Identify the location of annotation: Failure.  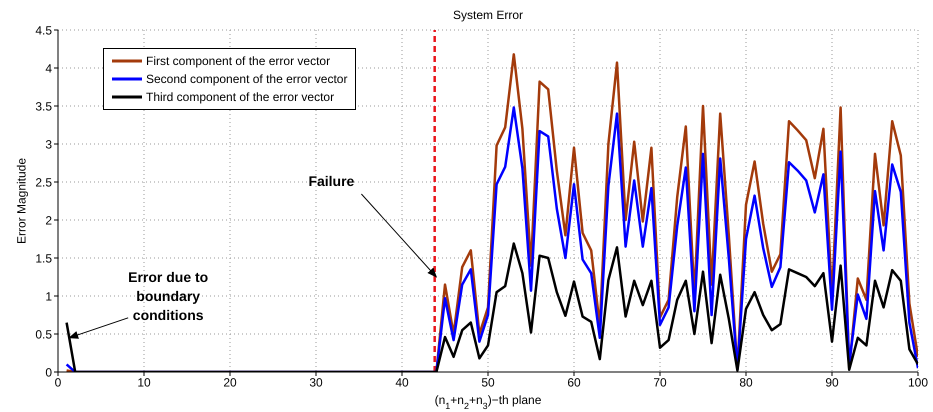
(331, 181).